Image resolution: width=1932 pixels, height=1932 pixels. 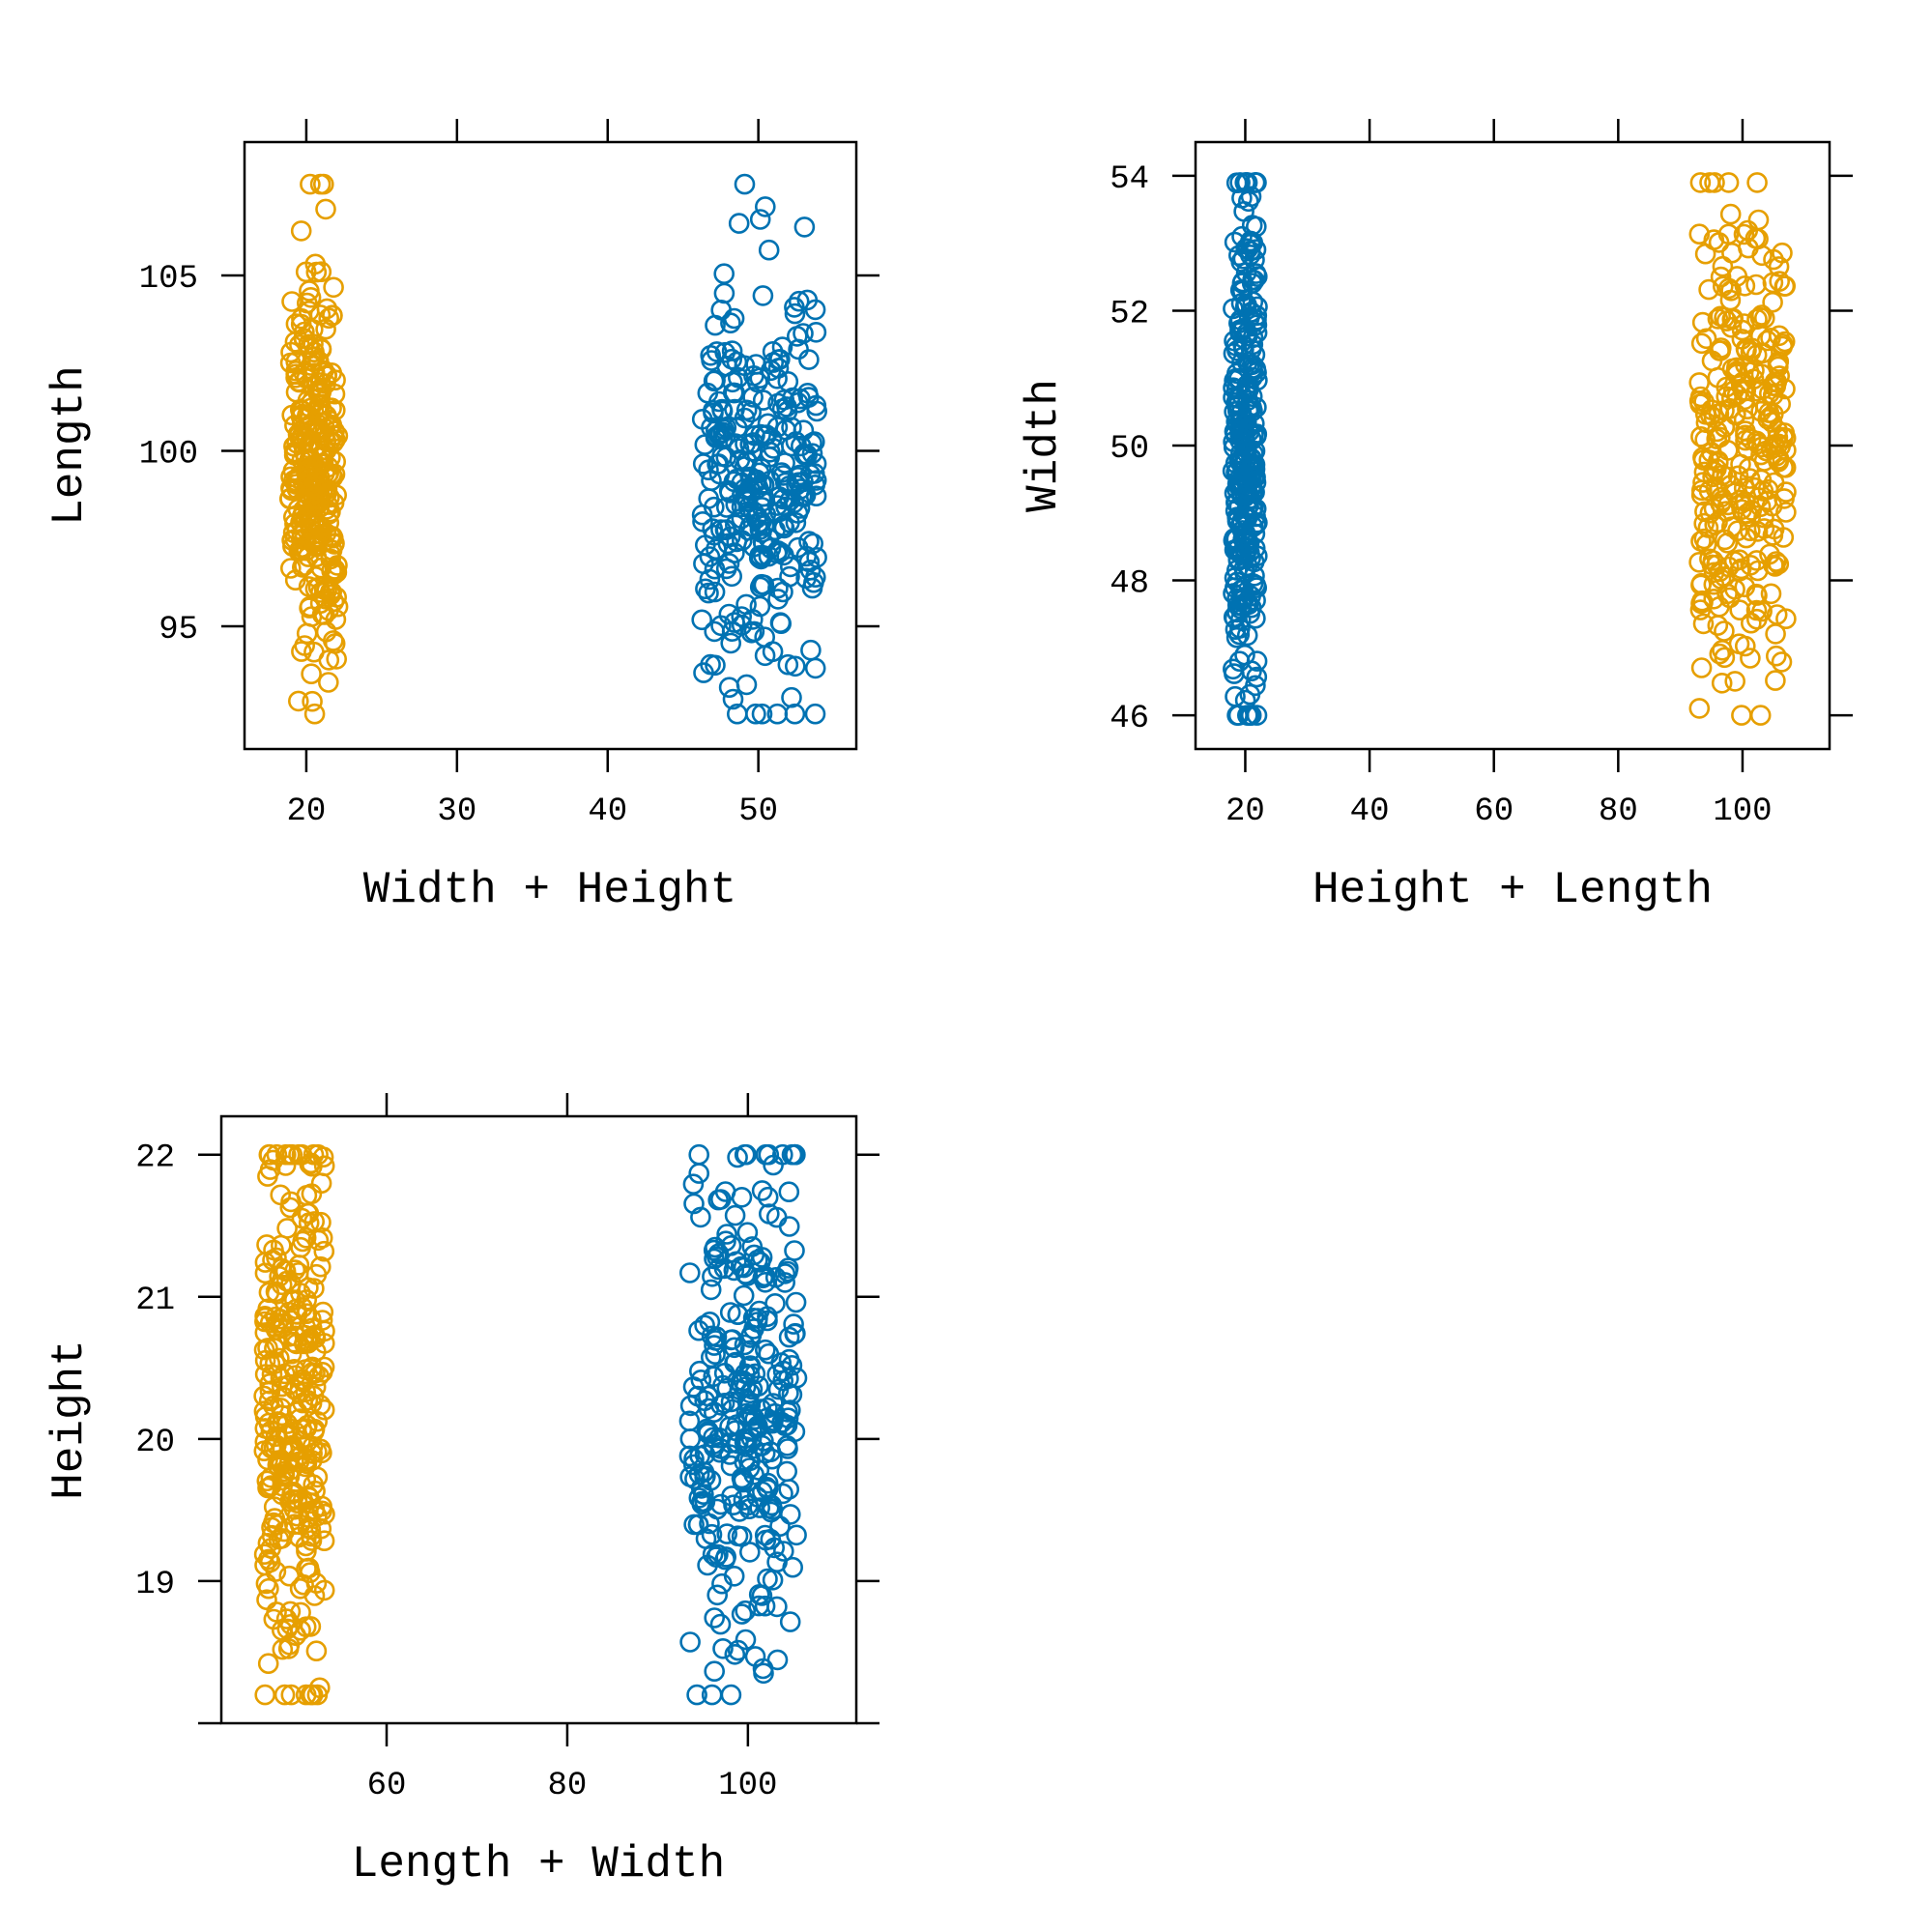 I want to click on y-tick-label: 100, so click(x=168, y=455).